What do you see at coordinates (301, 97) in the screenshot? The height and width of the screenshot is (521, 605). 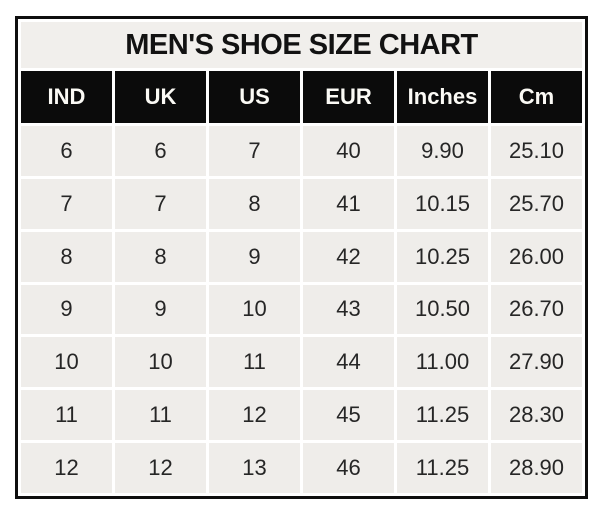 I see `header-row: IND UK US EUR Inches Cm` at bounding box center [301, 97].